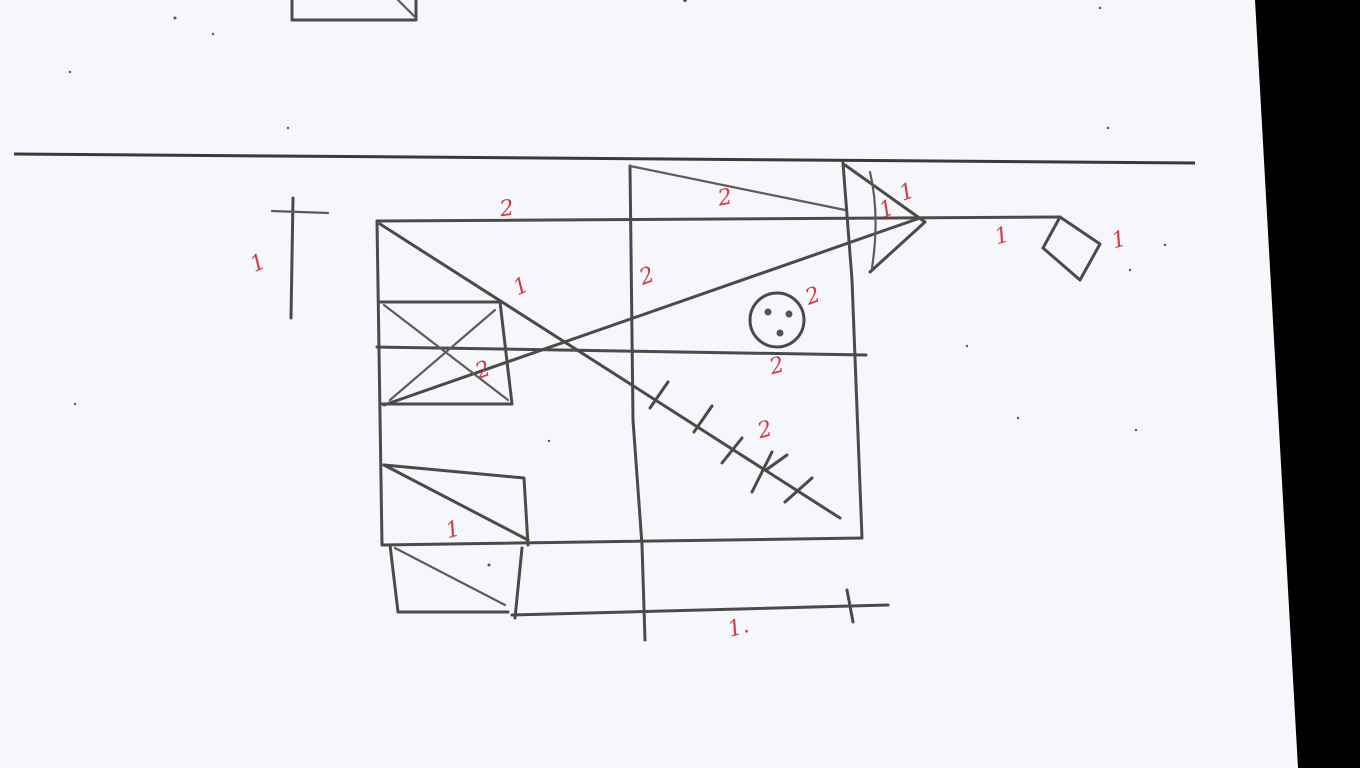 This screenshot has height=768, width=1360. Describe the element at coordinates (637, 403) in the screenshot. I see `center-vertical-line` at that location.